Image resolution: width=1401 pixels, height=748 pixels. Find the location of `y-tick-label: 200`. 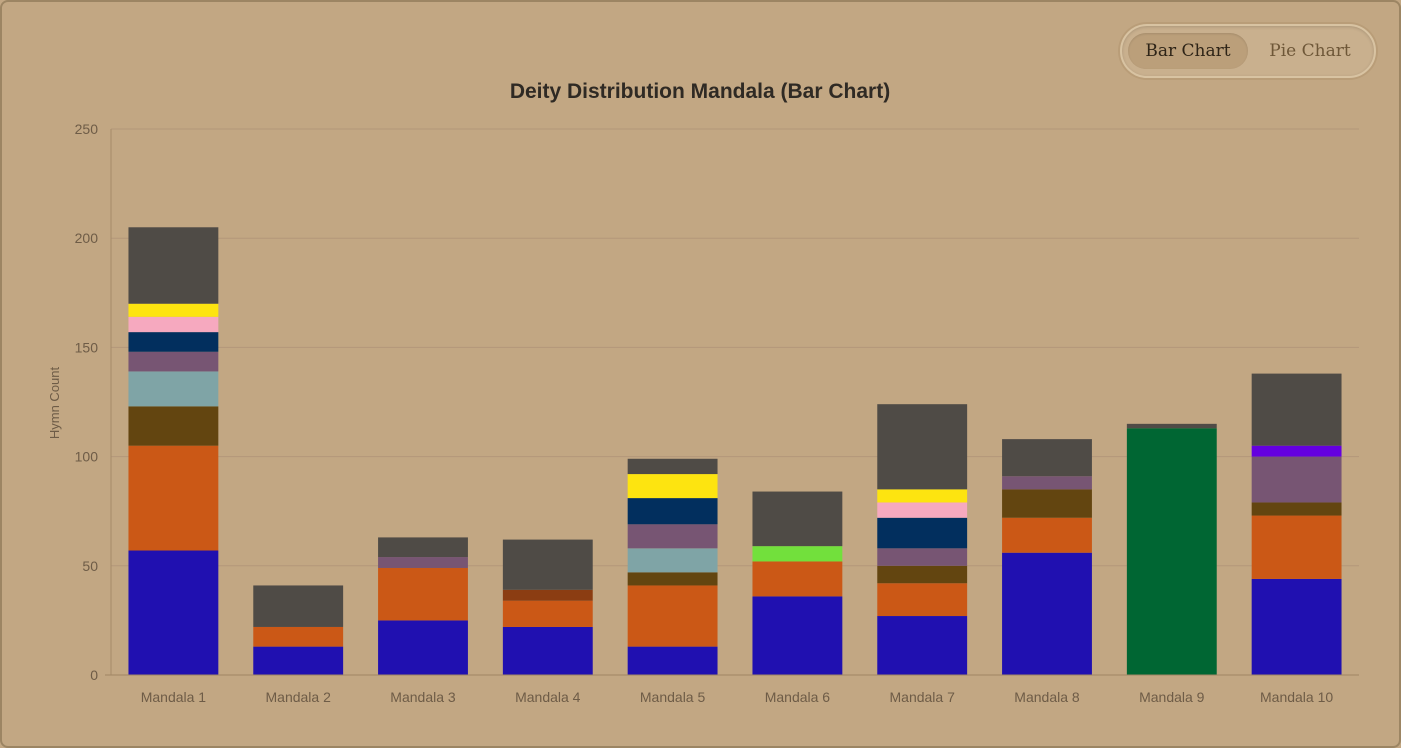

y-tick-label: 200 is located at coordinates (87, 238).